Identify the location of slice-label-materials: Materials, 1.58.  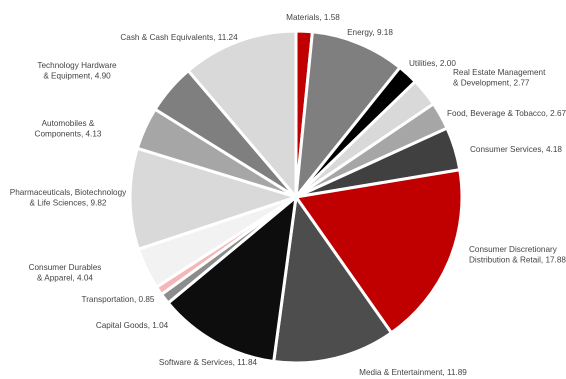
(313, 17).